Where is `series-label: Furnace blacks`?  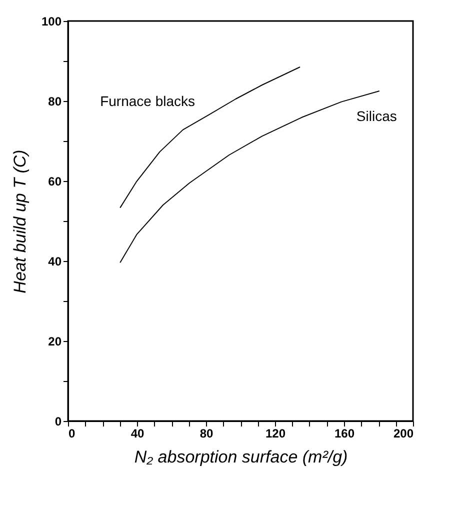
series-label: Furnace blacks is located at coordinates (148, 101).